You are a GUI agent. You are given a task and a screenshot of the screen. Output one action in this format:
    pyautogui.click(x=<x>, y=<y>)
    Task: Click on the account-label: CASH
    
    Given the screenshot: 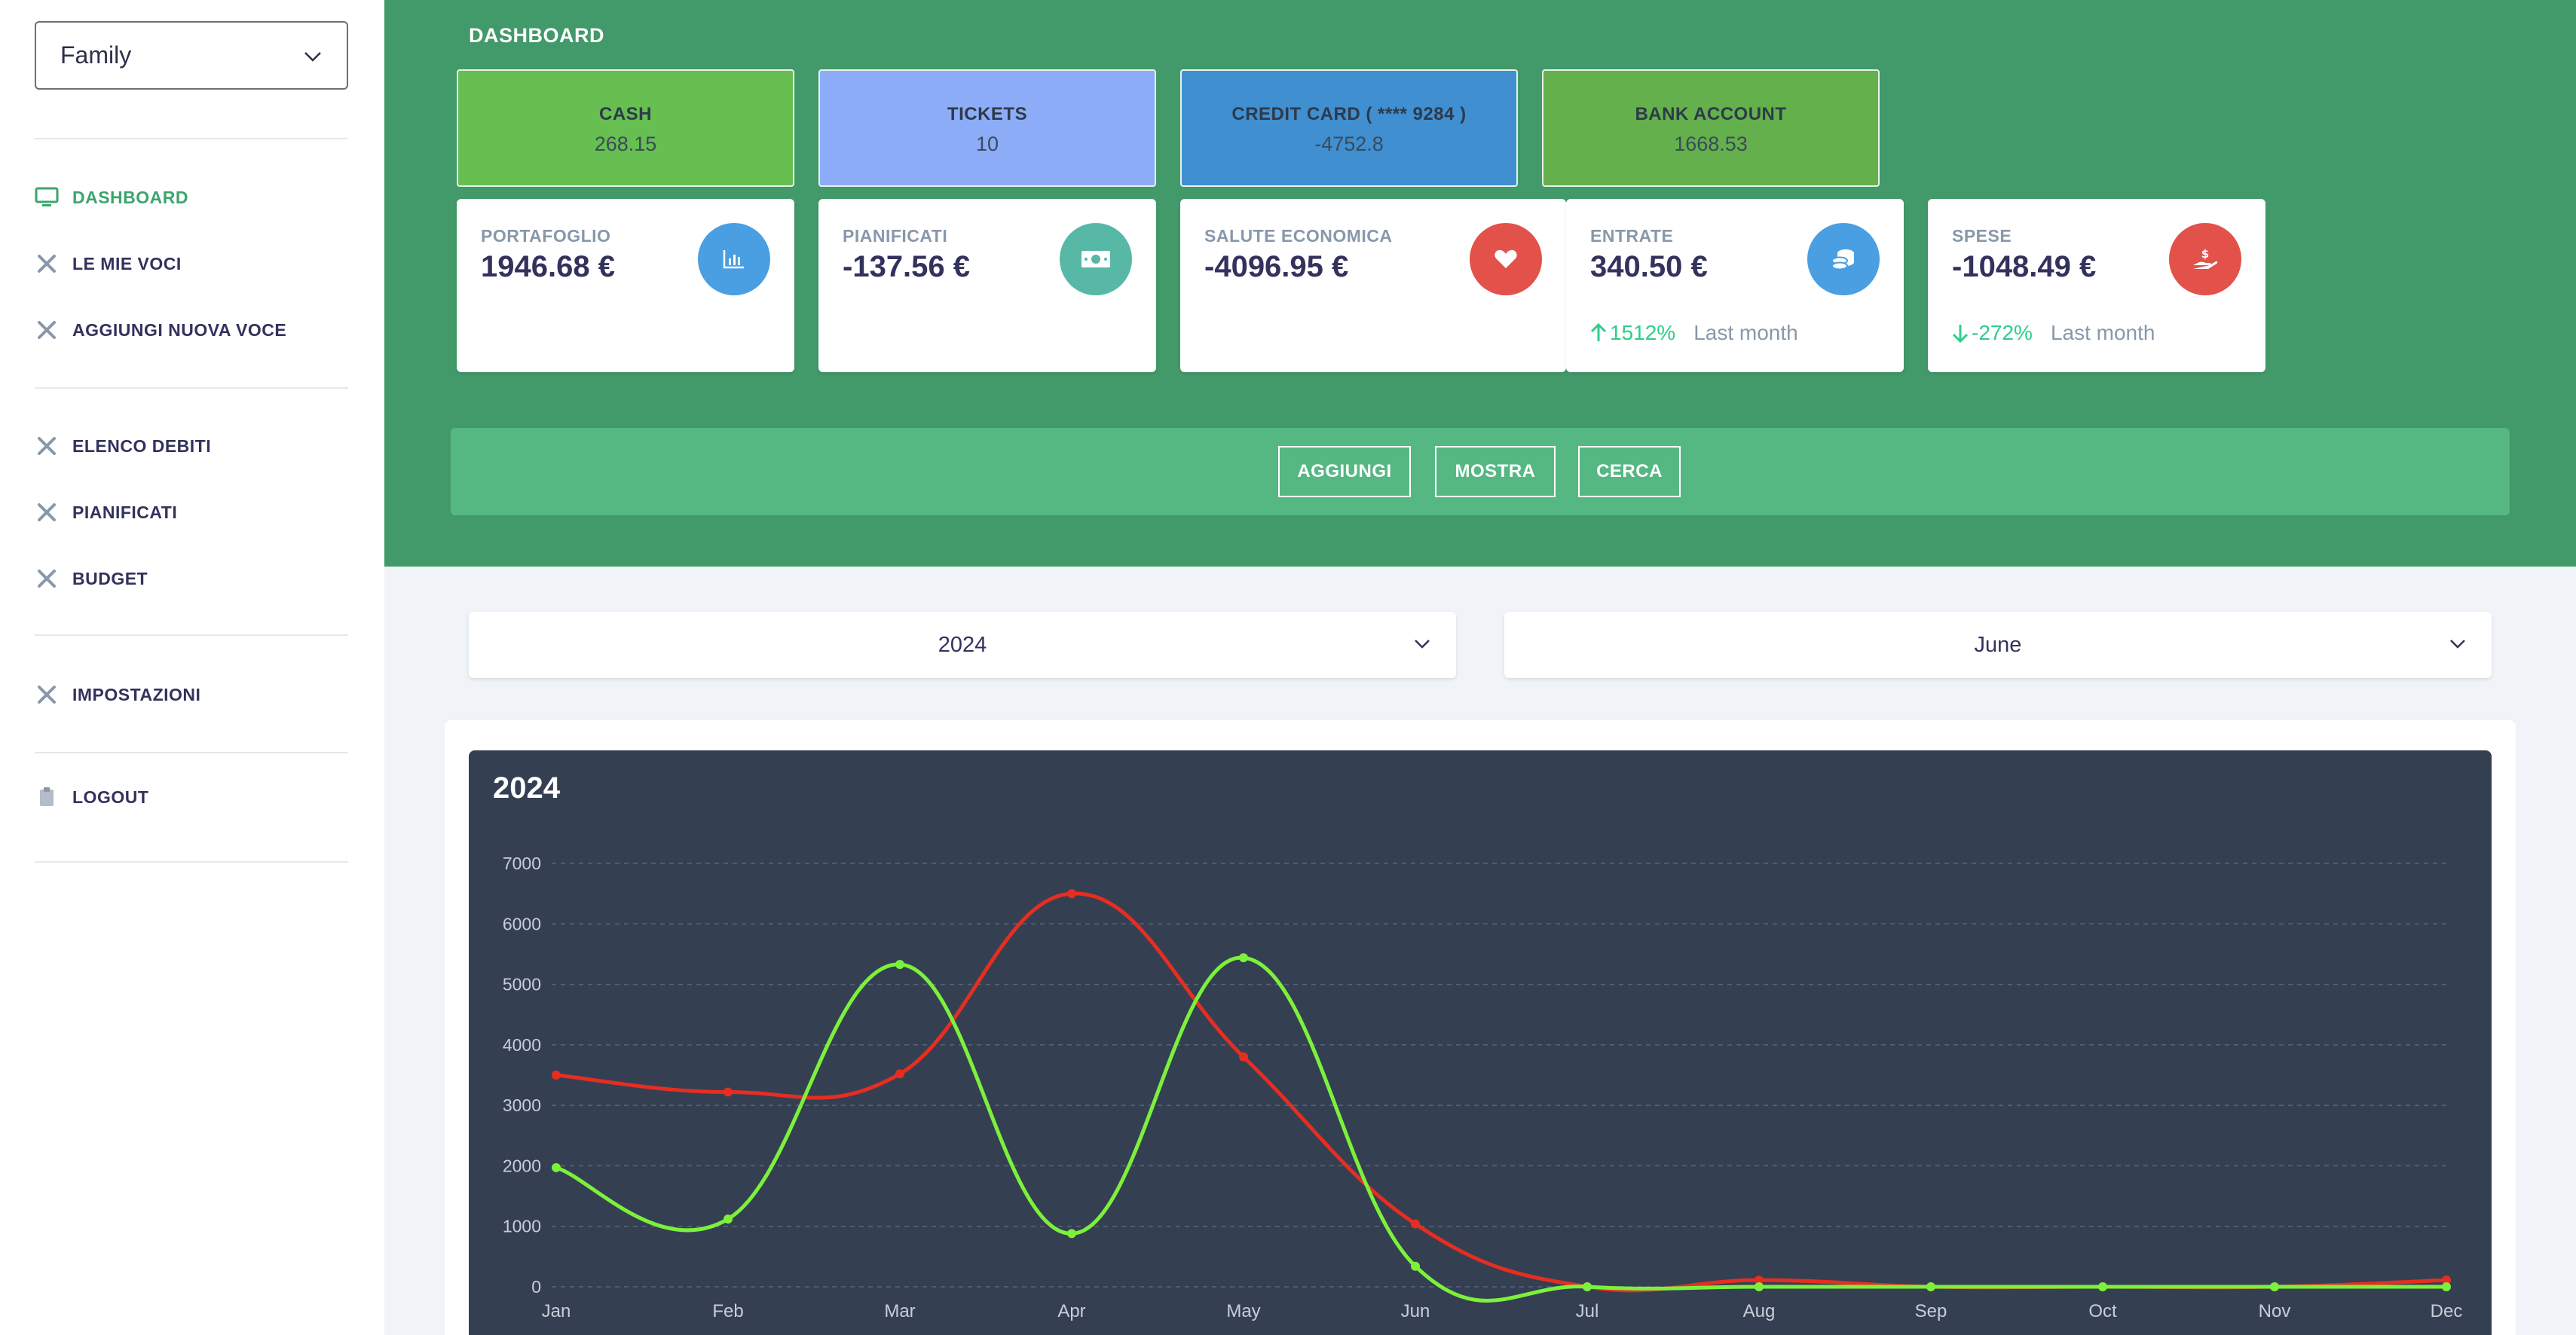 What is the action you would take?
    pyautogui.click(x=625, y=114)
    